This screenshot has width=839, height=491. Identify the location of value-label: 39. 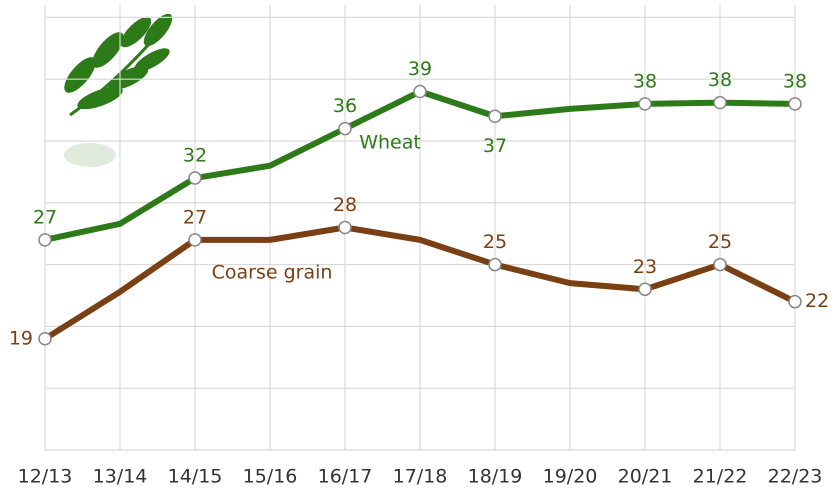
(420, 69).